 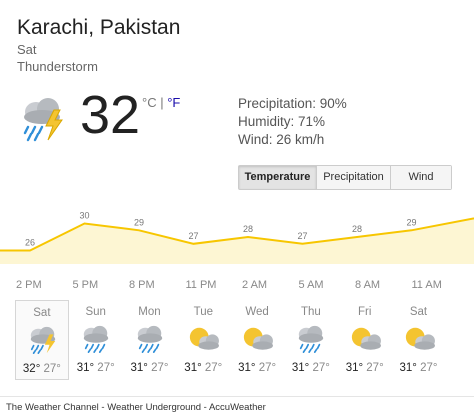 I want to click on forecast-day: Tue 31° 27°, so click(x=203, y=340).